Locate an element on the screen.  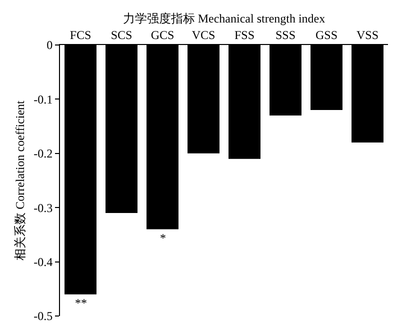
y-axis-title: 相关系数 Correlation coefficient is located at coordinates (19, 180).